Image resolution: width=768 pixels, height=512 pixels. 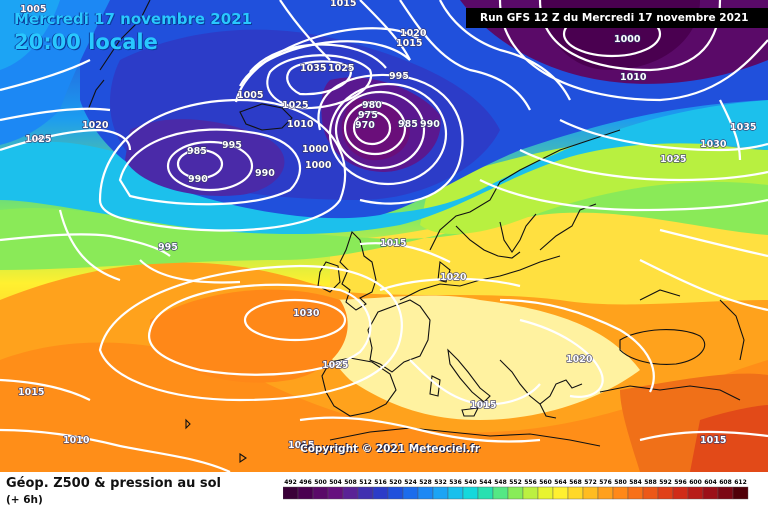 What do you see at coordinates (395, 482) in the screenshot?
I see `scale-tick-label: 520` at bounding box center [395, 482].